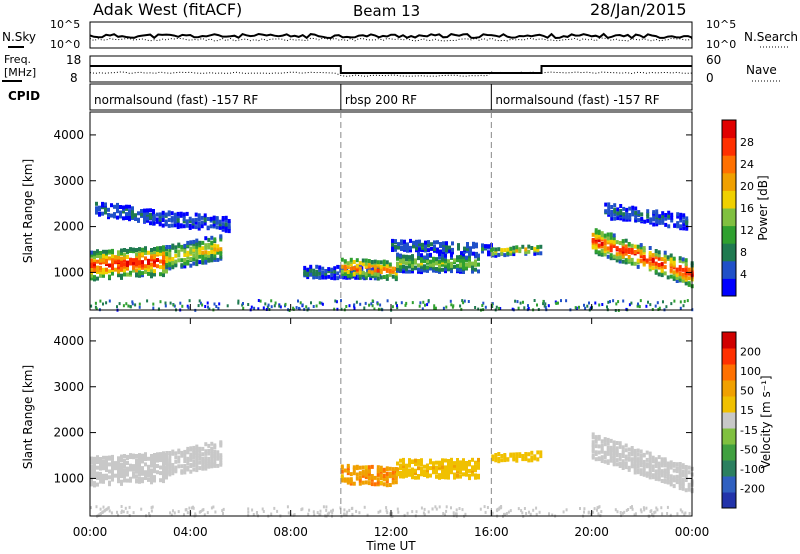  What do you see at coordinates (68, 387) in the screenshot?
I see `y-tick-label: 3000` at bounding box center [68, 387].